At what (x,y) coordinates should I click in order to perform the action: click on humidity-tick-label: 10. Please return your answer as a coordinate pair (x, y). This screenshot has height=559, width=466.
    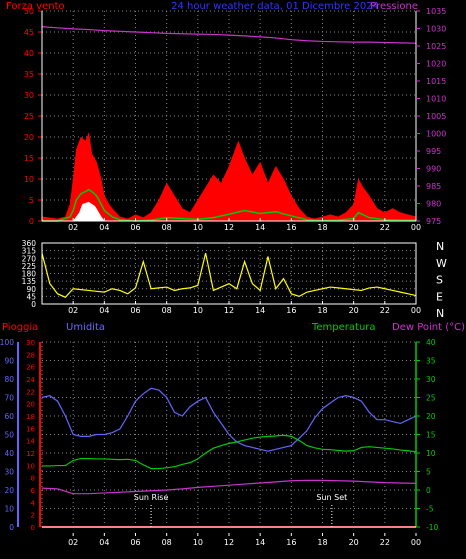
    Looking at the image, I should click on (9, 509).